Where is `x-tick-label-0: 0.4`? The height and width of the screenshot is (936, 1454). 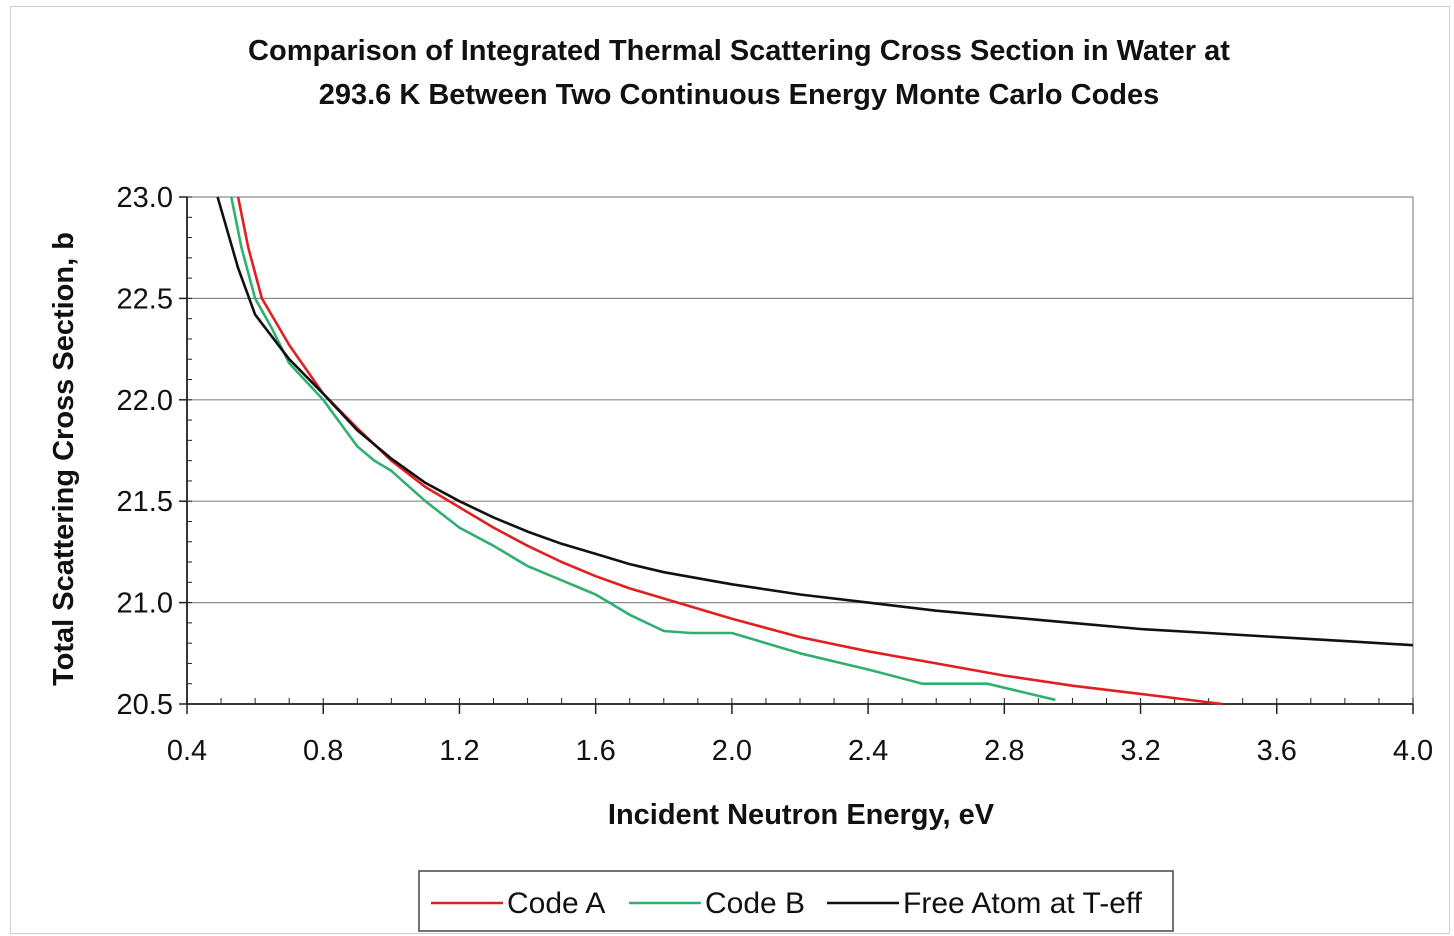 x-tick-label-0: 0.4 is located at coordinates (187, 751).